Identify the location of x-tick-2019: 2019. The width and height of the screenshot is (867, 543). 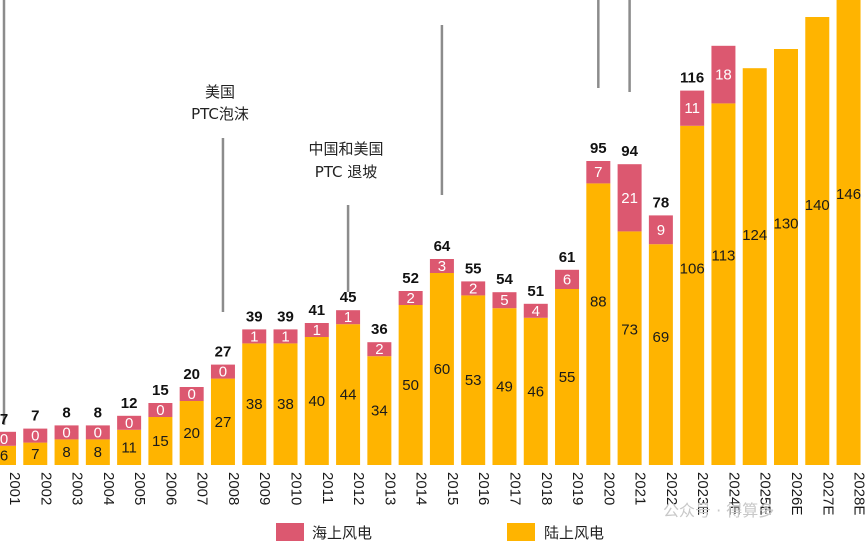
(577, 488).